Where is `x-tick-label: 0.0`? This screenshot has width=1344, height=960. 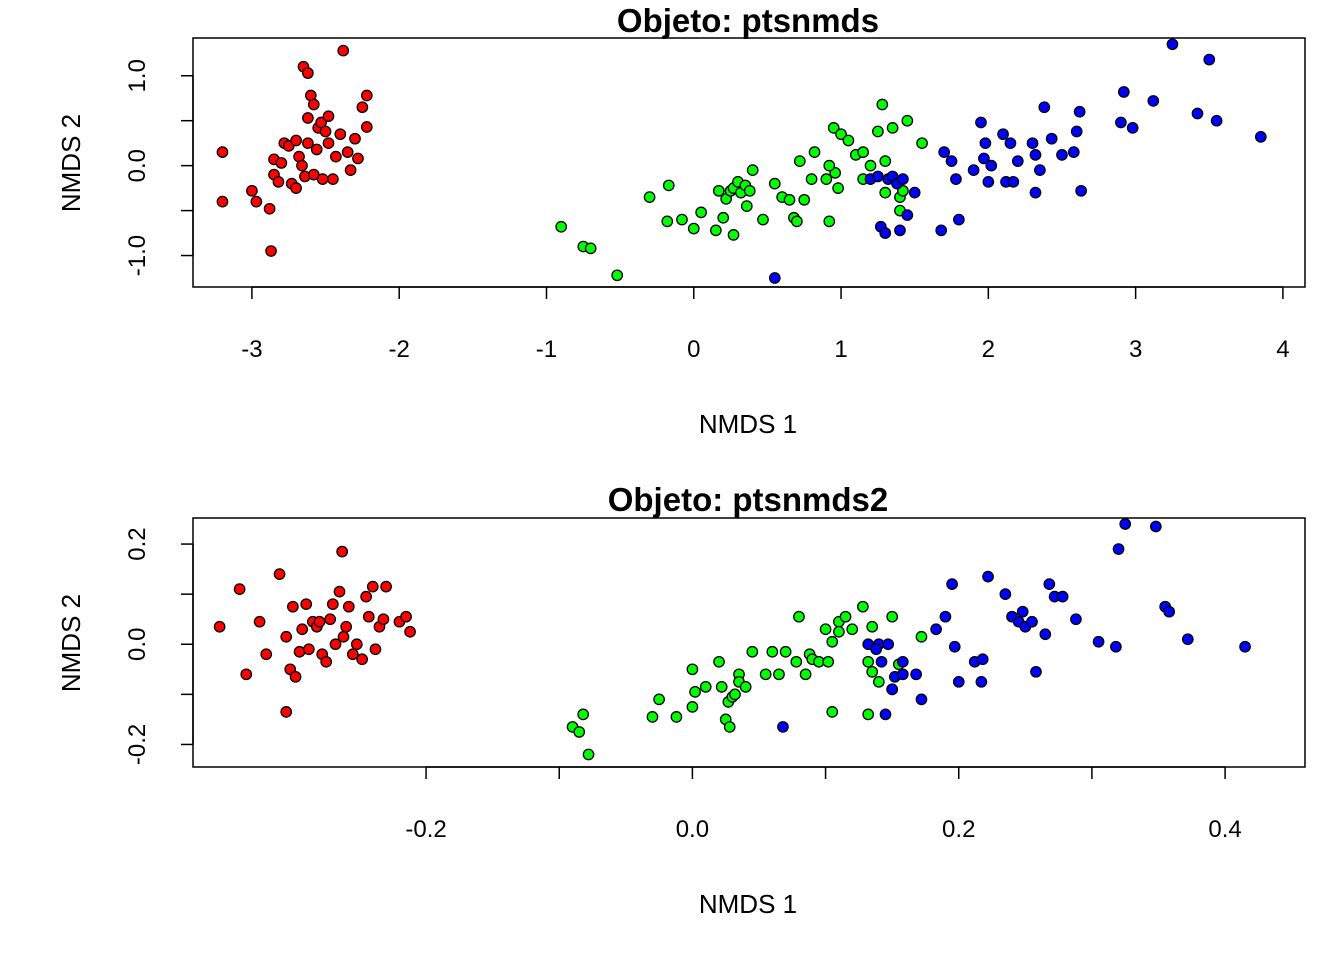
x-tick-label: 0.0 is located at coordinates (692, 829).